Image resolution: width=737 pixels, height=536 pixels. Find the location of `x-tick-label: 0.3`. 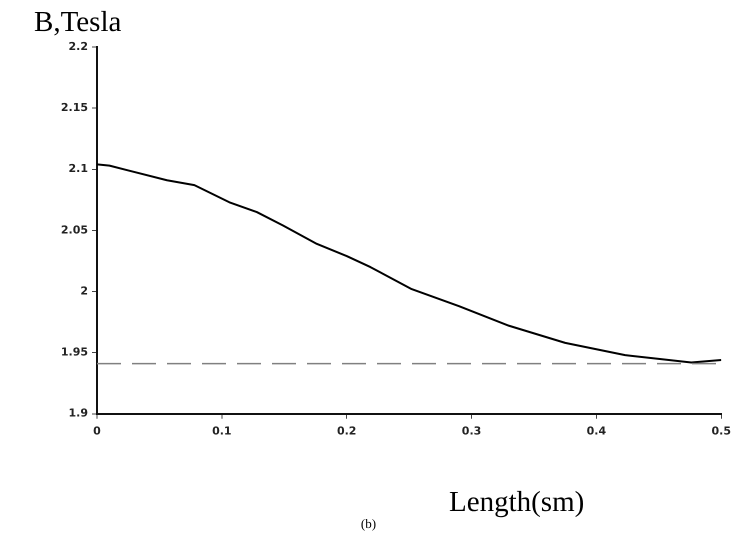

x-tick-label: 0.3 is located at coordinates (472, 431).